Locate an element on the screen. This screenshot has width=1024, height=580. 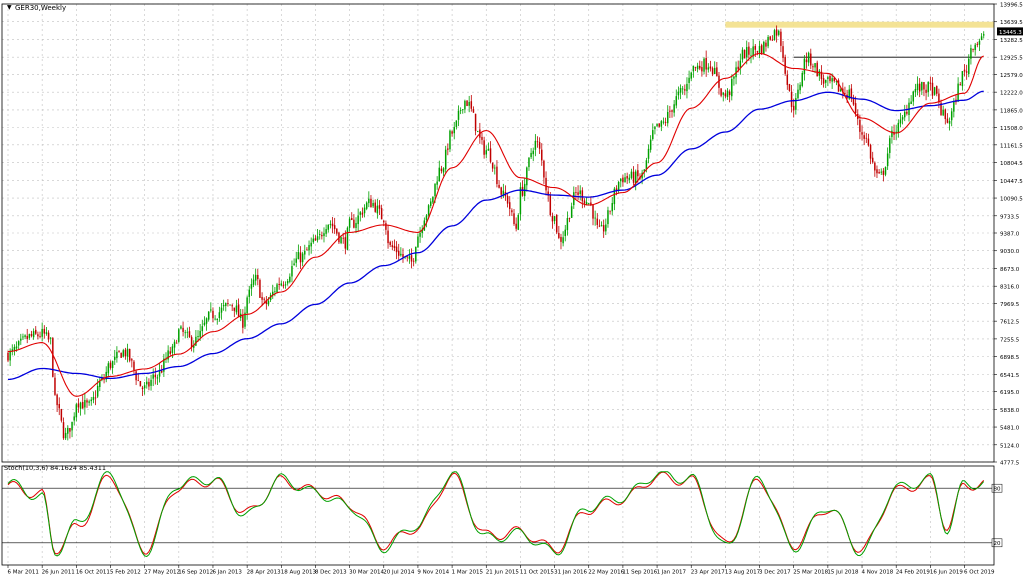
symbol-arrow-icon: ▼ is located at coordinates (9, 7).